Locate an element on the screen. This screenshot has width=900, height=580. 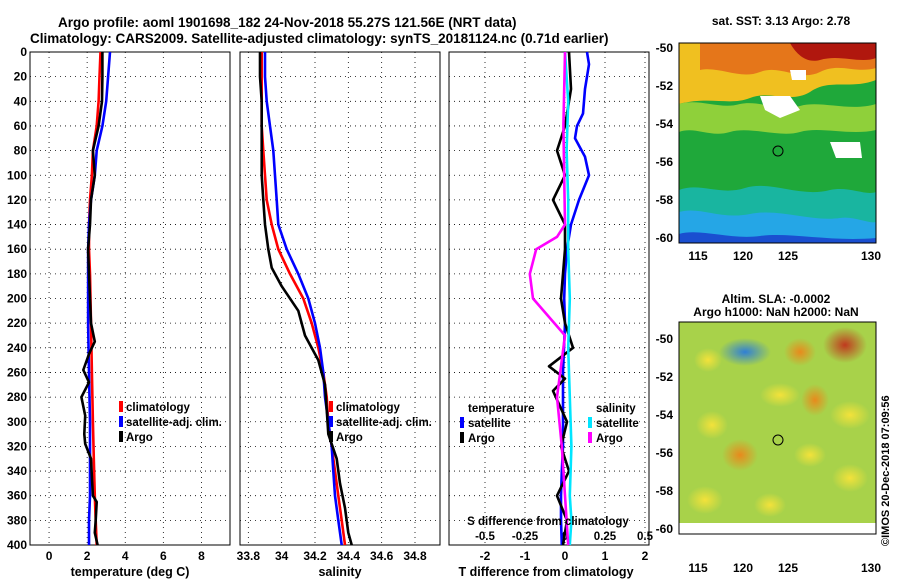
y-tick-label: 100 is located at coordinates (17, 175).